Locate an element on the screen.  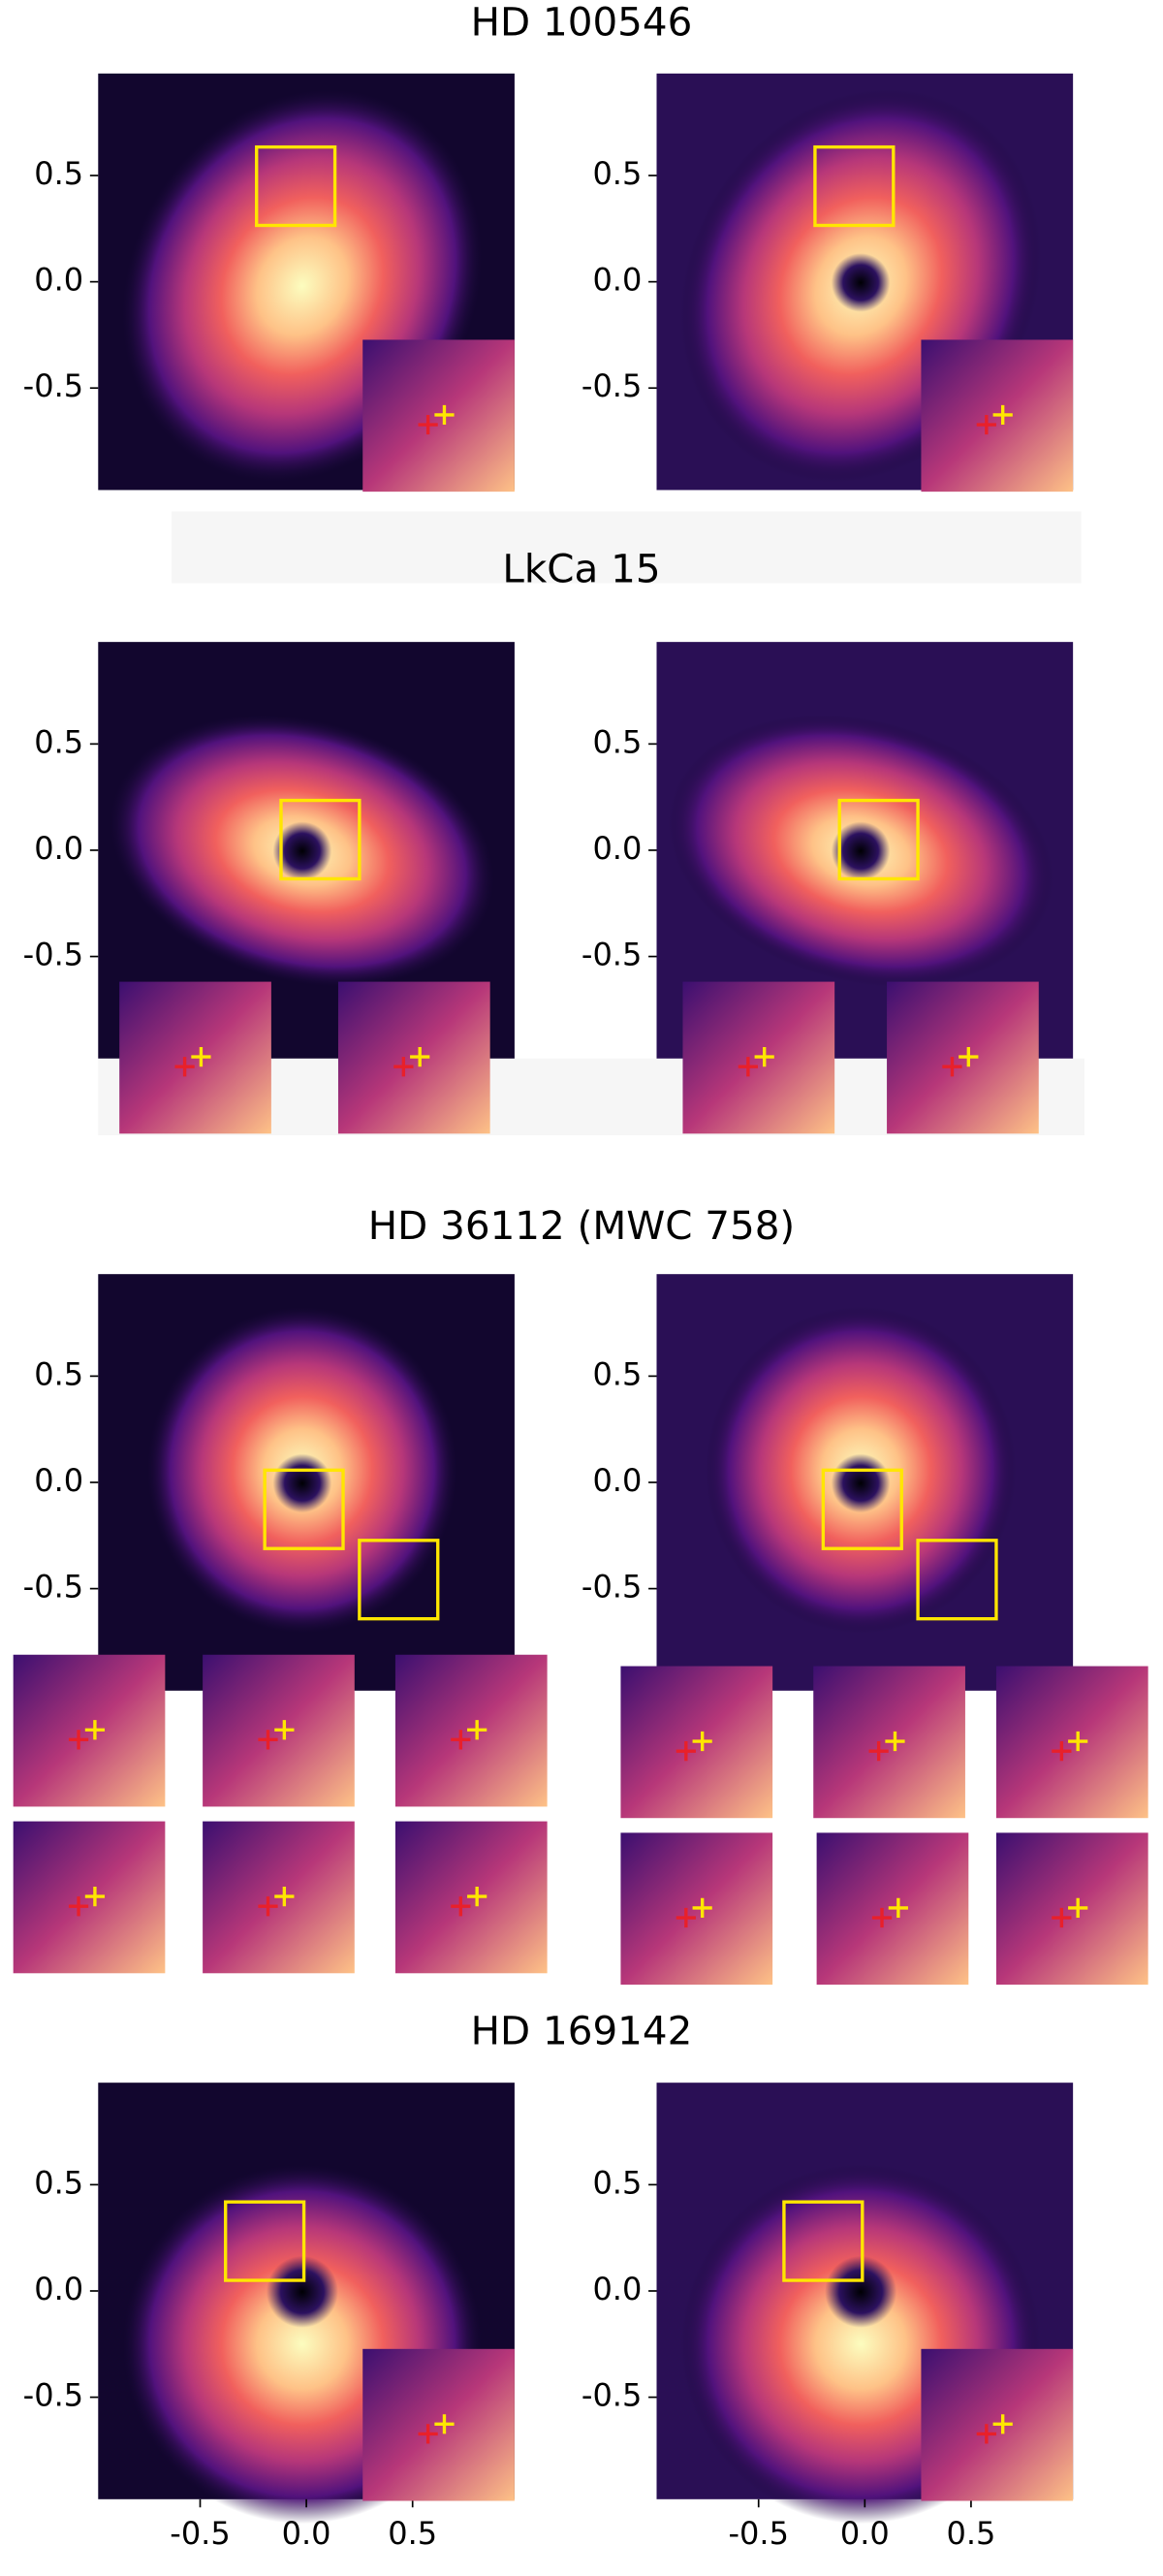
panel-title: HD 36112 (MWC 758) is located at coordinates (581, 1225).